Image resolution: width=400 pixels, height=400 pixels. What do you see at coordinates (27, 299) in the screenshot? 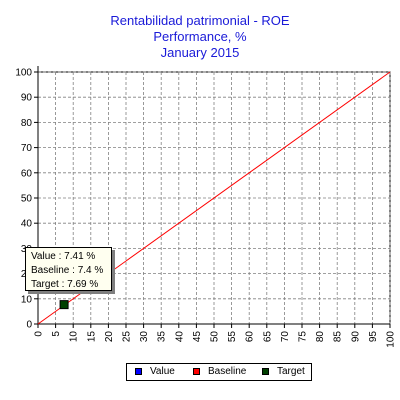
I see `y-tick-label: 10` at bounding box center [27, 299].